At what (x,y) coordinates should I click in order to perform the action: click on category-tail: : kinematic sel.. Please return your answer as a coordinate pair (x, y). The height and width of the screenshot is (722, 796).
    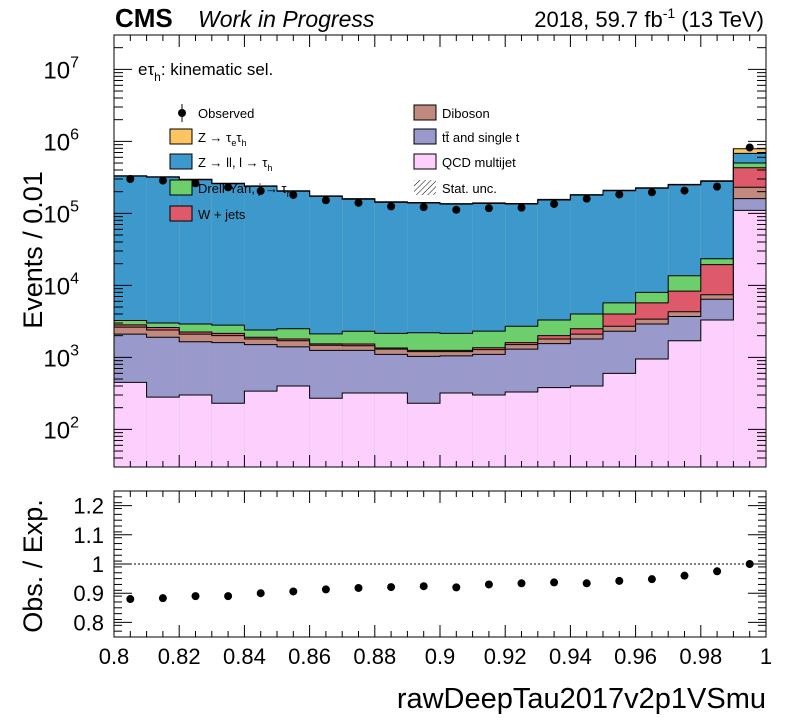
    Looking at the image, I should click on (217, 69).